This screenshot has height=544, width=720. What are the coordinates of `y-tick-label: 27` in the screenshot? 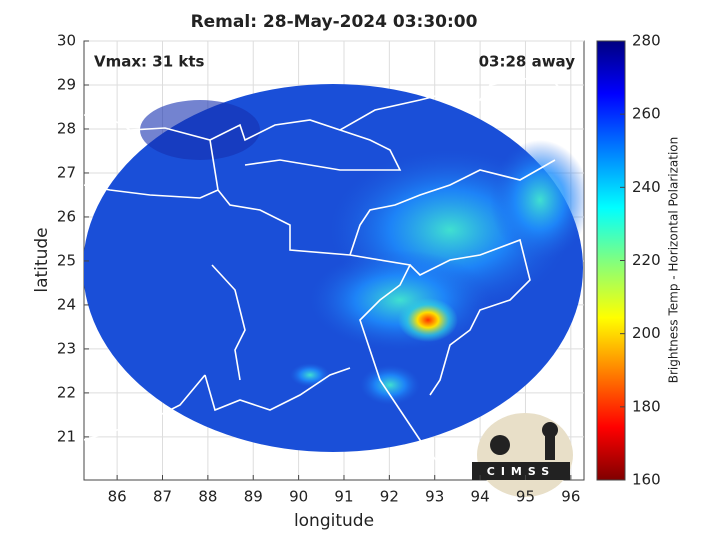 It's located at (66, 172).